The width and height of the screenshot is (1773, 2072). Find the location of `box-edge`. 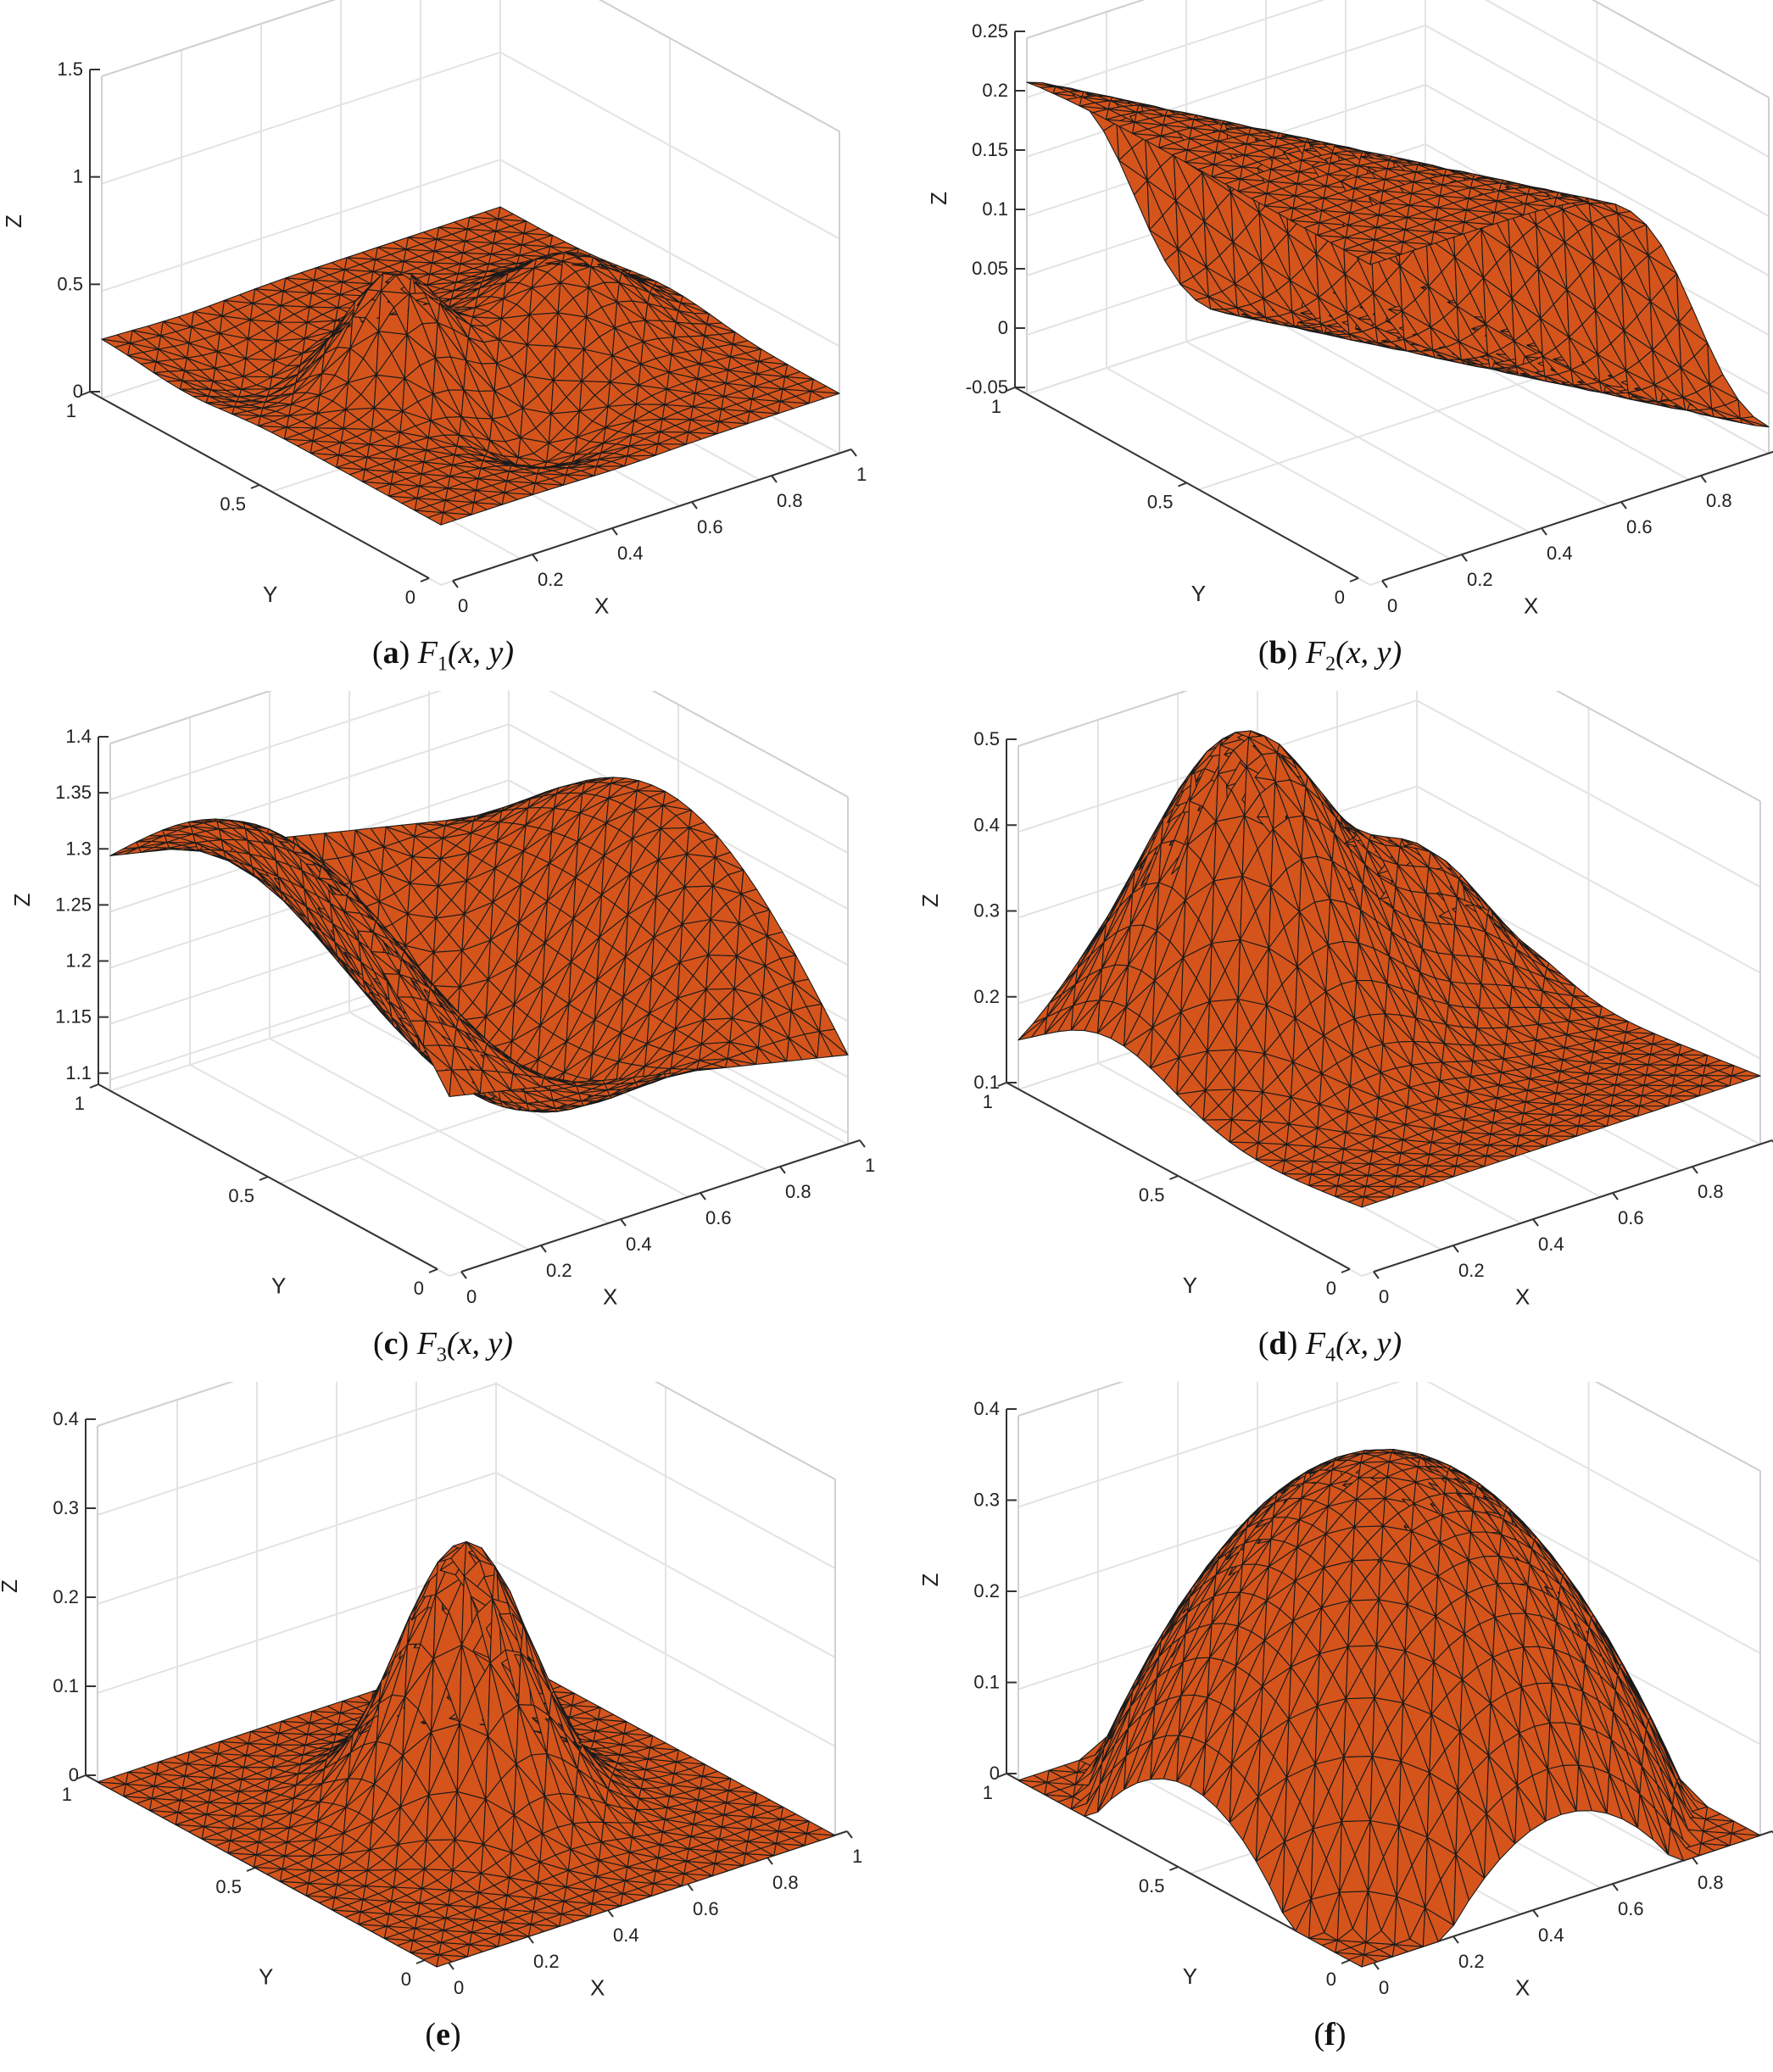

box-edge is located at coordinates (1217, 718).